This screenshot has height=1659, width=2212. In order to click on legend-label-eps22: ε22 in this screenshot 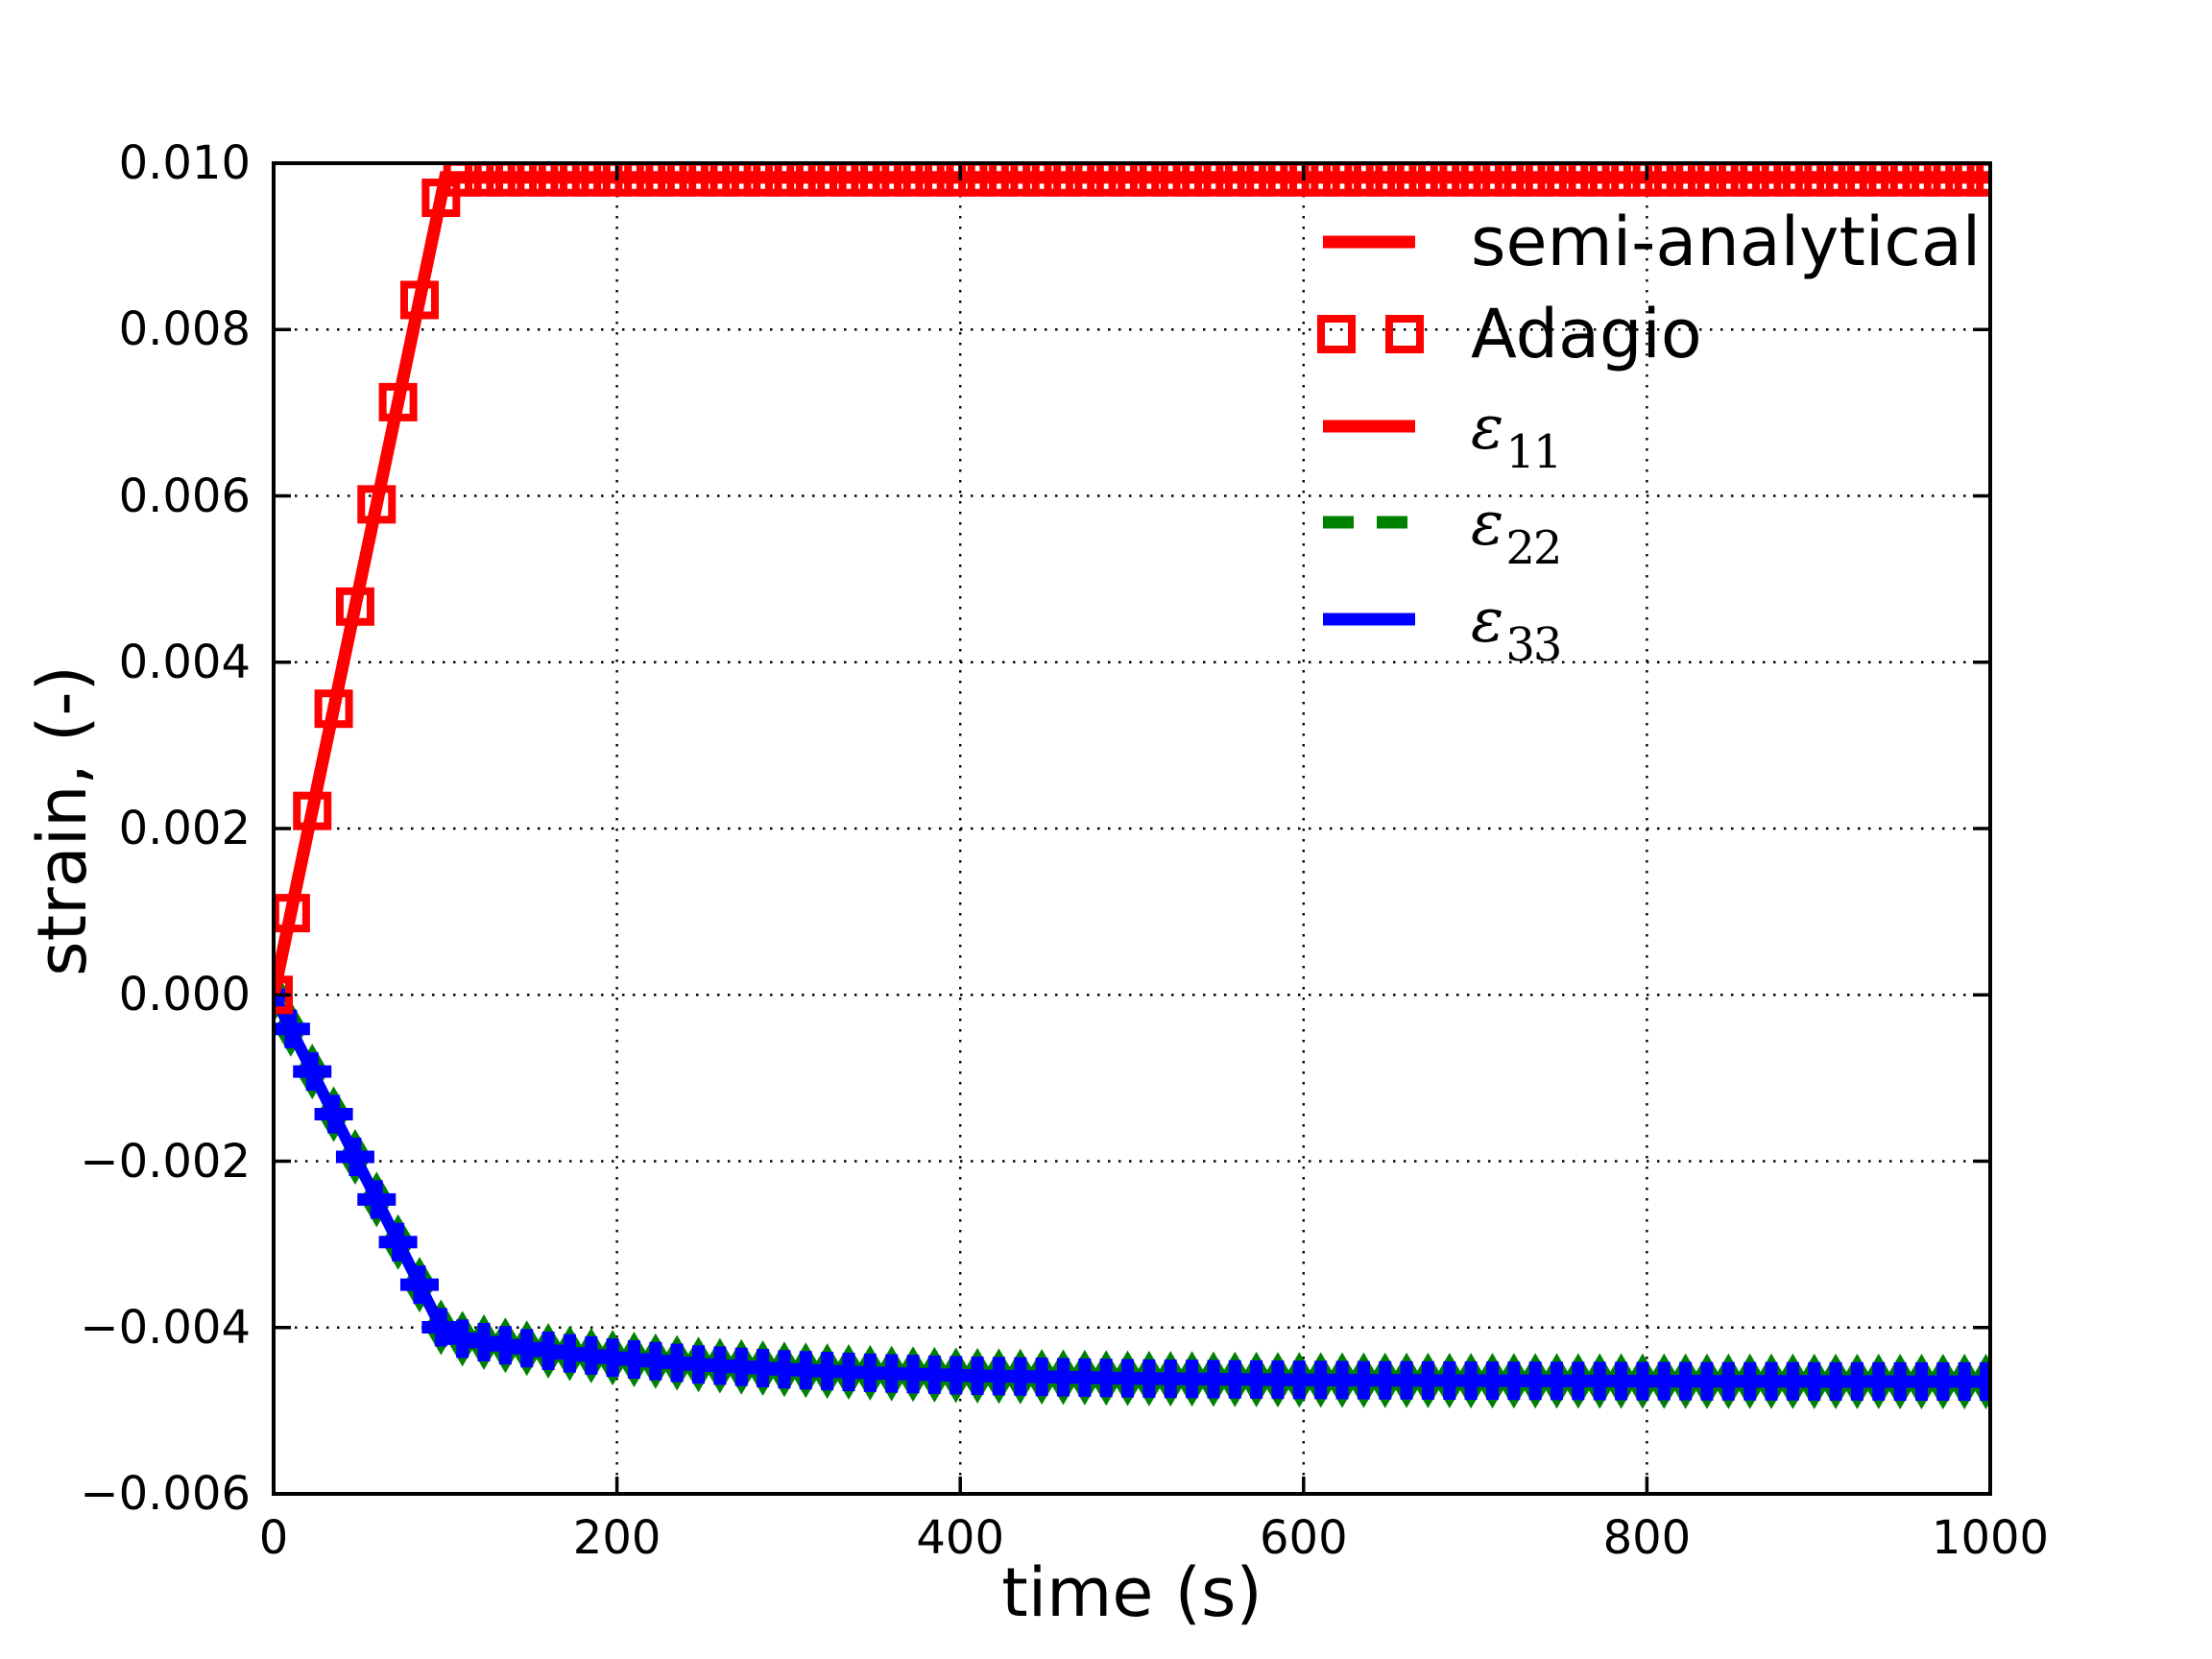, I will do `click(1516, 525)`.